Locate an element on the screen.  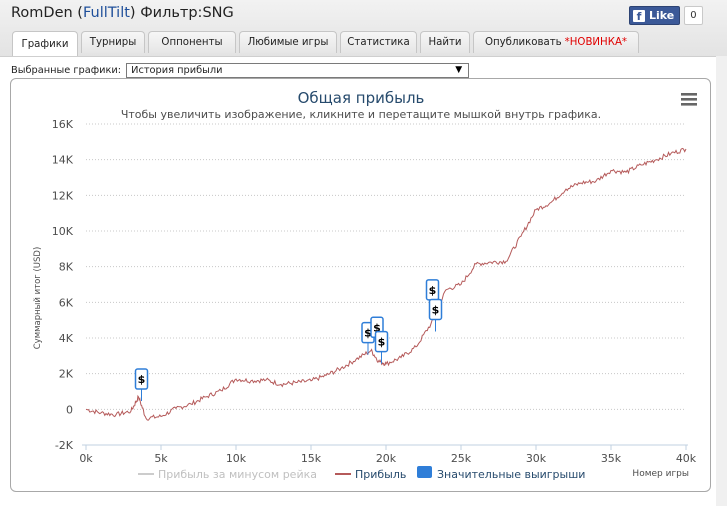
tab-tournaments: Турниры is located at coordinates (113, 42).